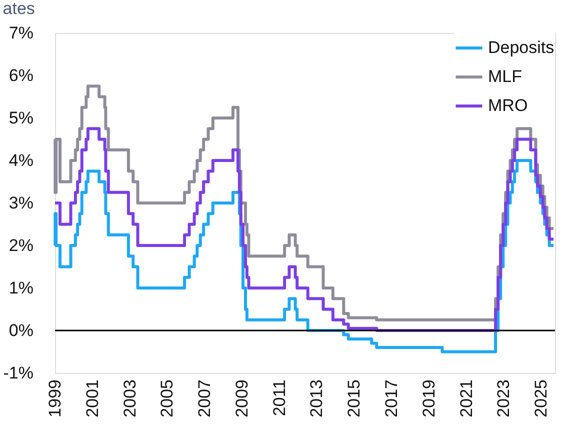 Image resolution: width=578 pixels, height=442 pixels. I want to click on x-tick-label: 2001, so click(92, 399).